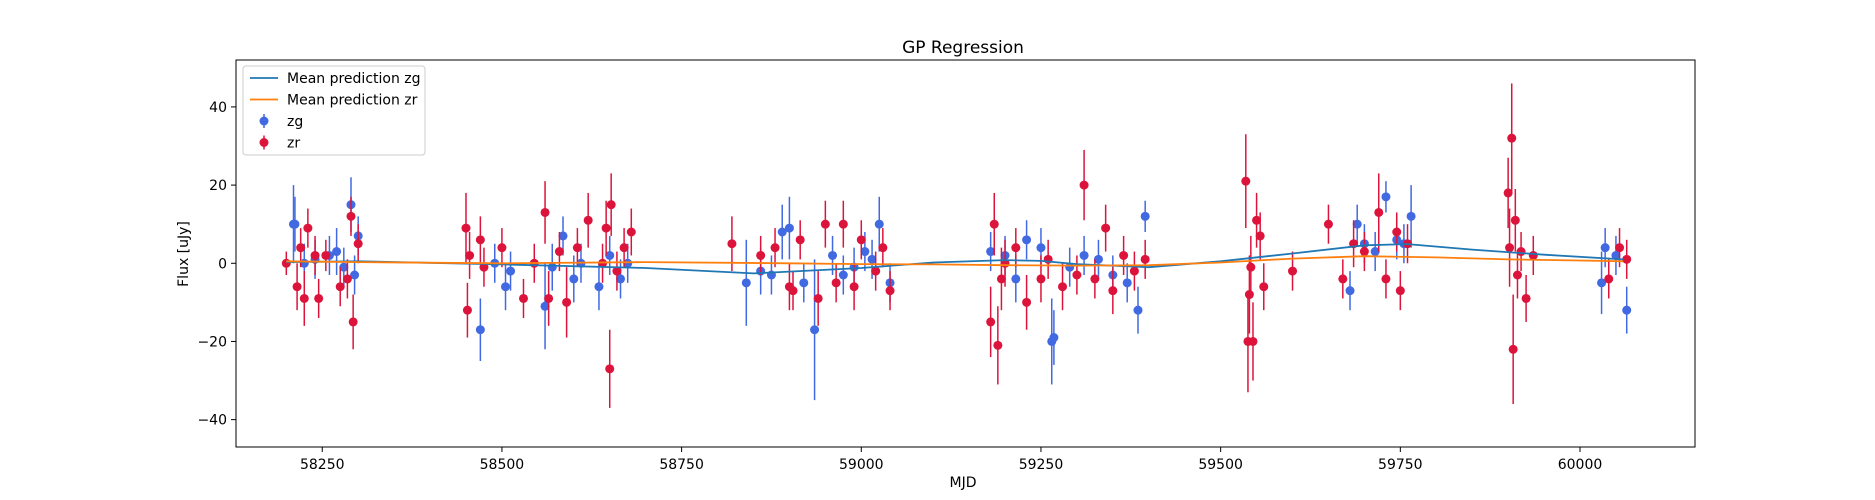 The image size is (1875, 500). Describe the element at coordinates (218, 108) in the screenshot. I see `y-tick-label: 40` at that location.